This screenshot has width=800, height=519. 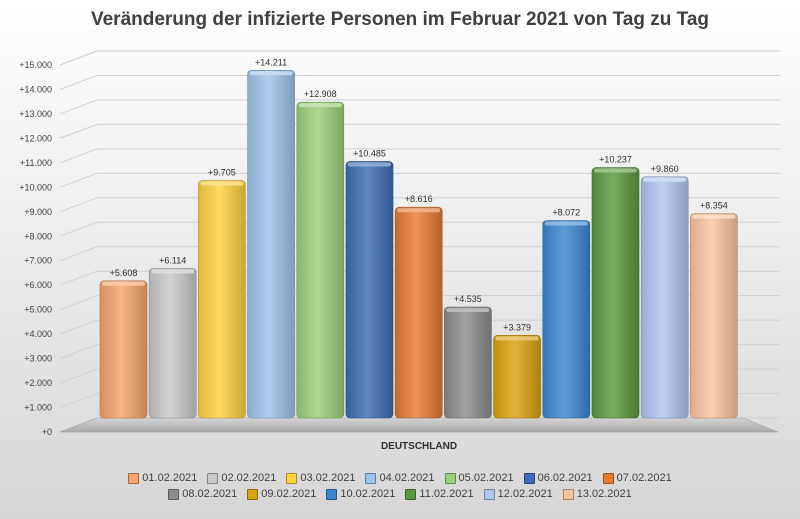 What do you see at coordinates (407, 478) in the screenshot?
I see `legend-label: 04.02.2021` at bounding box center [407, 478].